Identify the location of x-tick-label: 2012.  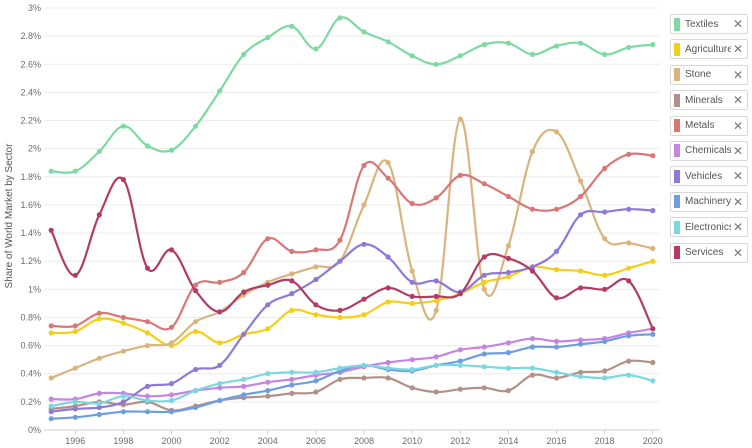
(460, 441).